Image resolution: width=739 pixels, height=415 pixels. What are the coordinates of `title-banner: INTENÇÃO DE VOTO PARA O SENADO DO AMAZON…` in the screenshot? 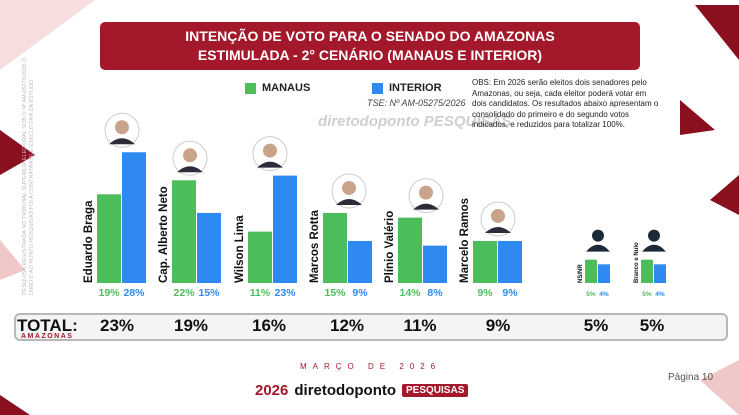 It's located at (370, 46).